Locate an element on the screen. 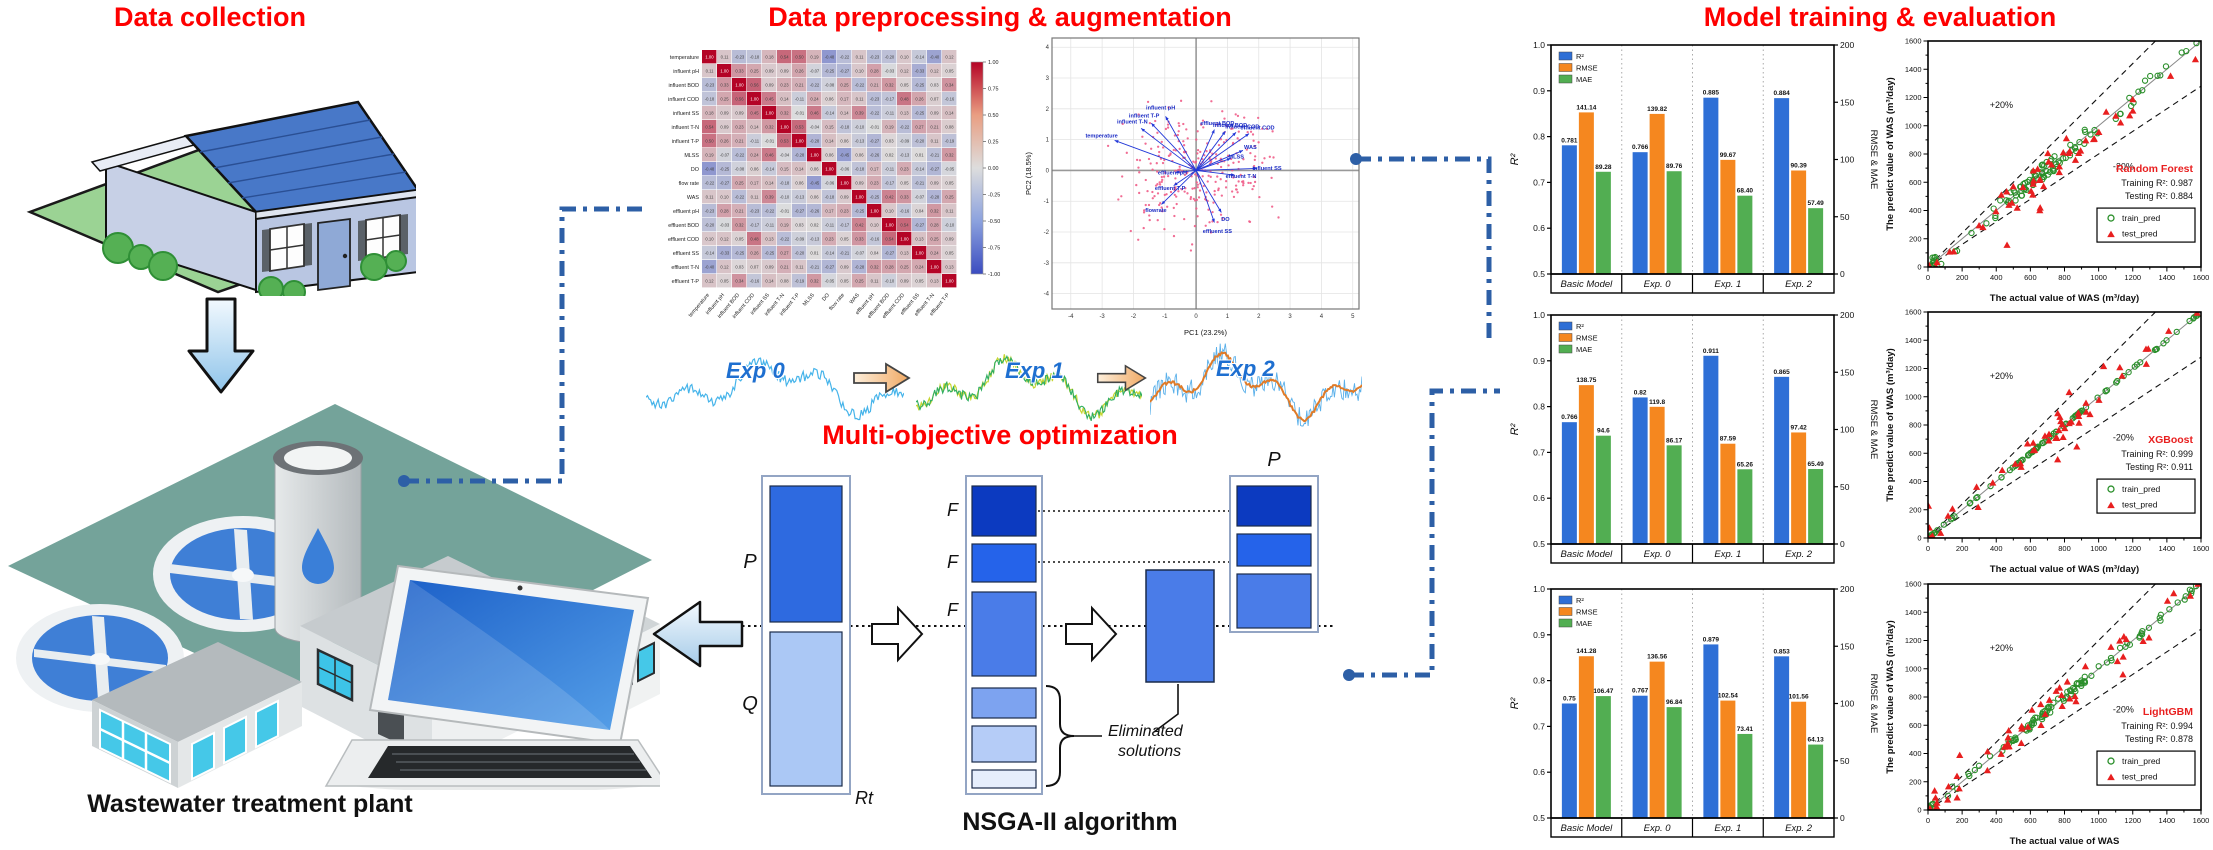 Image resolution: width=2213 pixels, height=850 pixels. svg-text: 0.15 is located at coordinates (784, 169).